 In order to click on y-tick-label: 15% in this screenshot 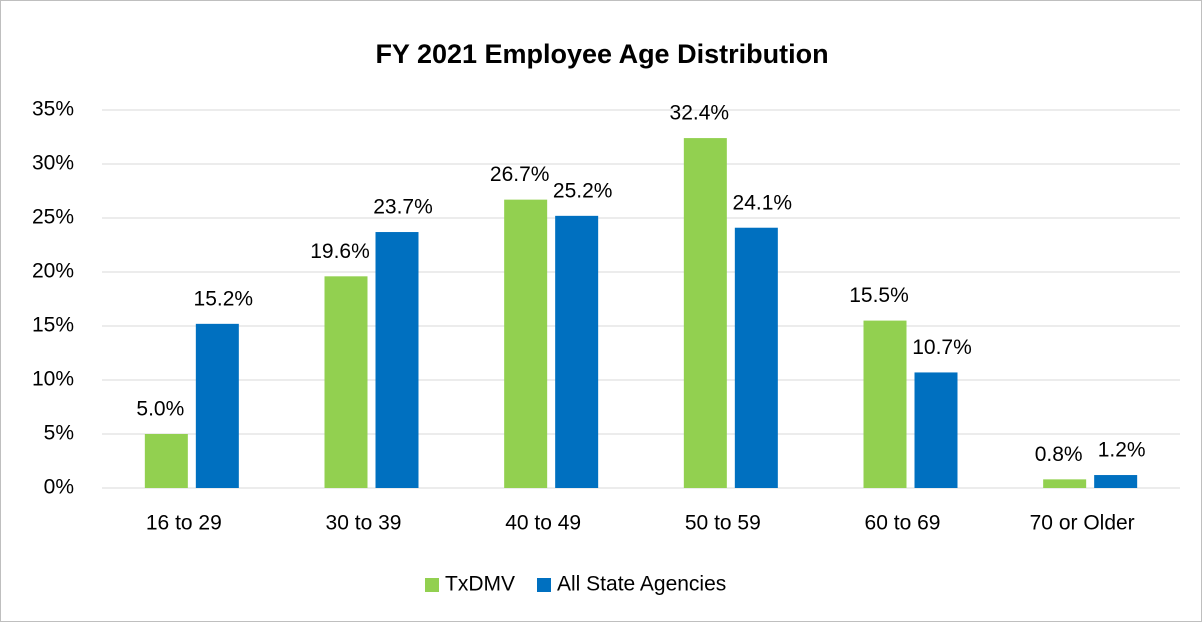, I will do `click(53, 325)`.